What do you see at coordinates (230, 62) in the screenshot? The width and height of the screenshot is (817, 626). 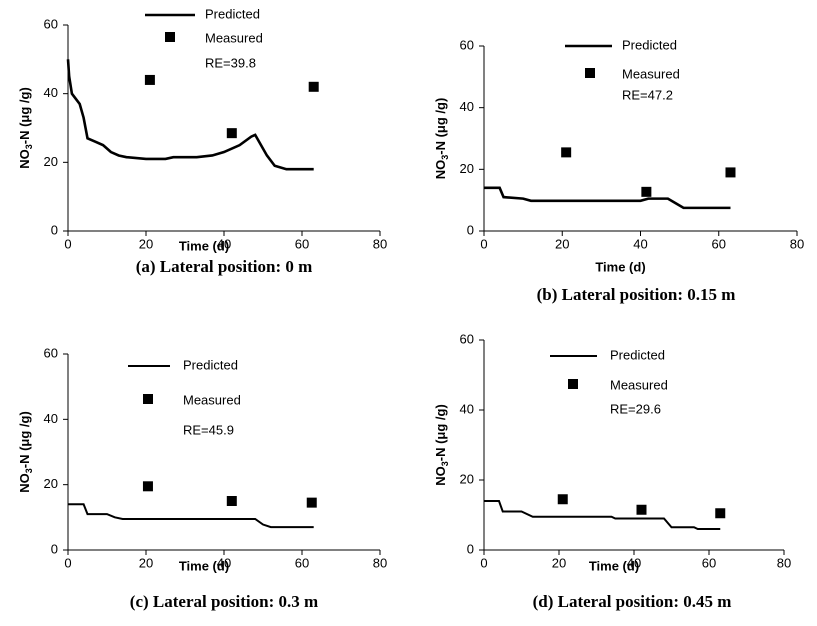 I see `annotation: RE=39.8` at bounding box center [230, 62].